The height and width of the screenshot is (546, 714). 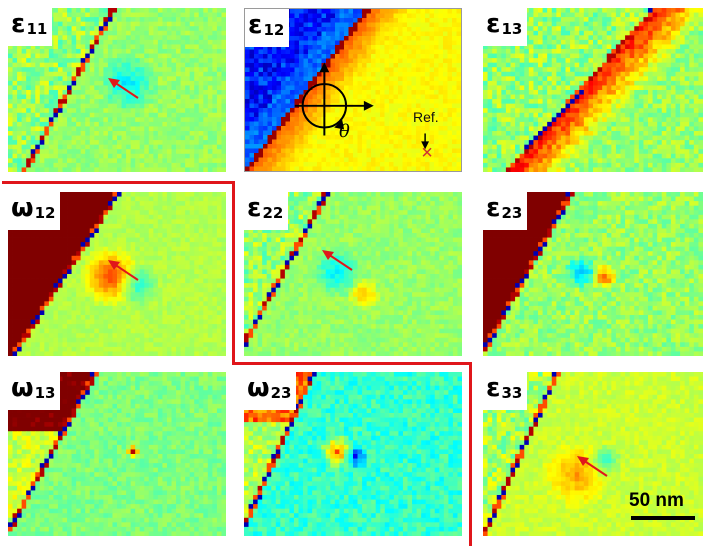 What do you see at coordinates (663, 518) in the screenshot?
I see `scale-bar` at bounding box center [663, 518].